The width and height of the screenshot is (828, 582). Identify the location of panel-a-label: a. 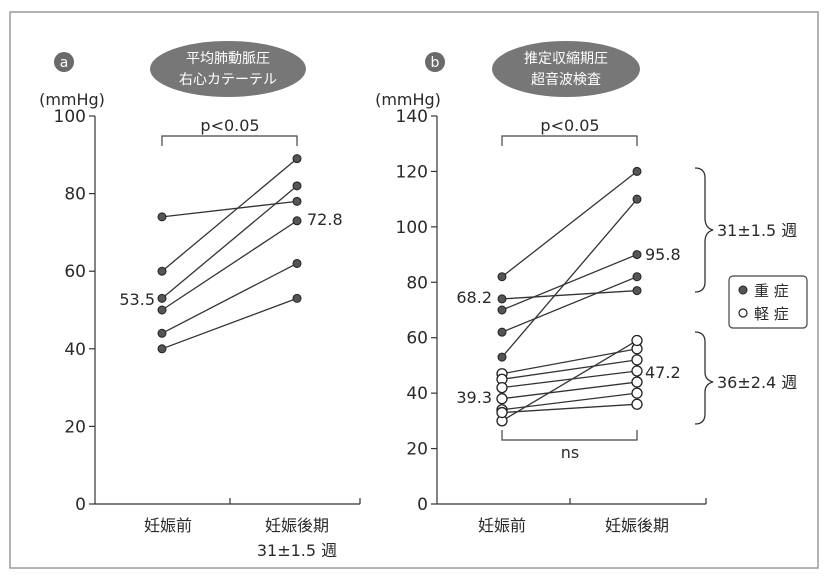
(64, 63).